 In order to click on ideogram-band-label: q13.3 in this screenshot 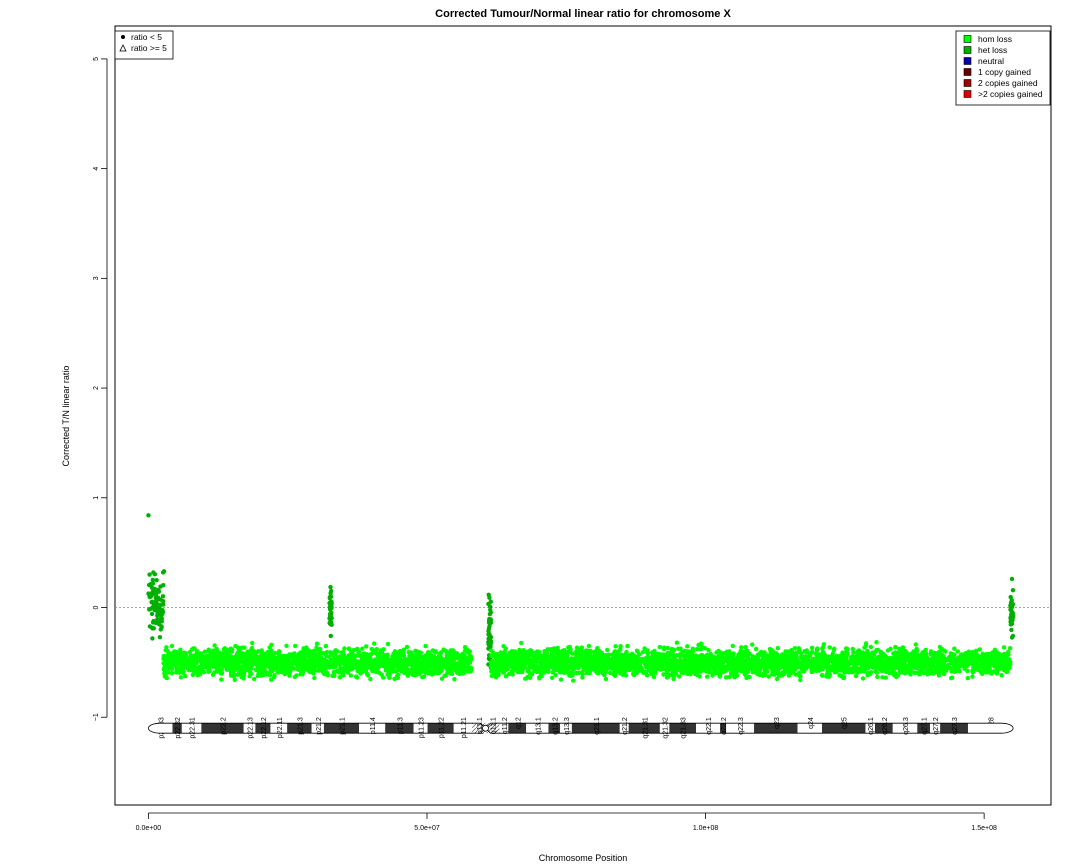, I will do `click(567, 726)`.